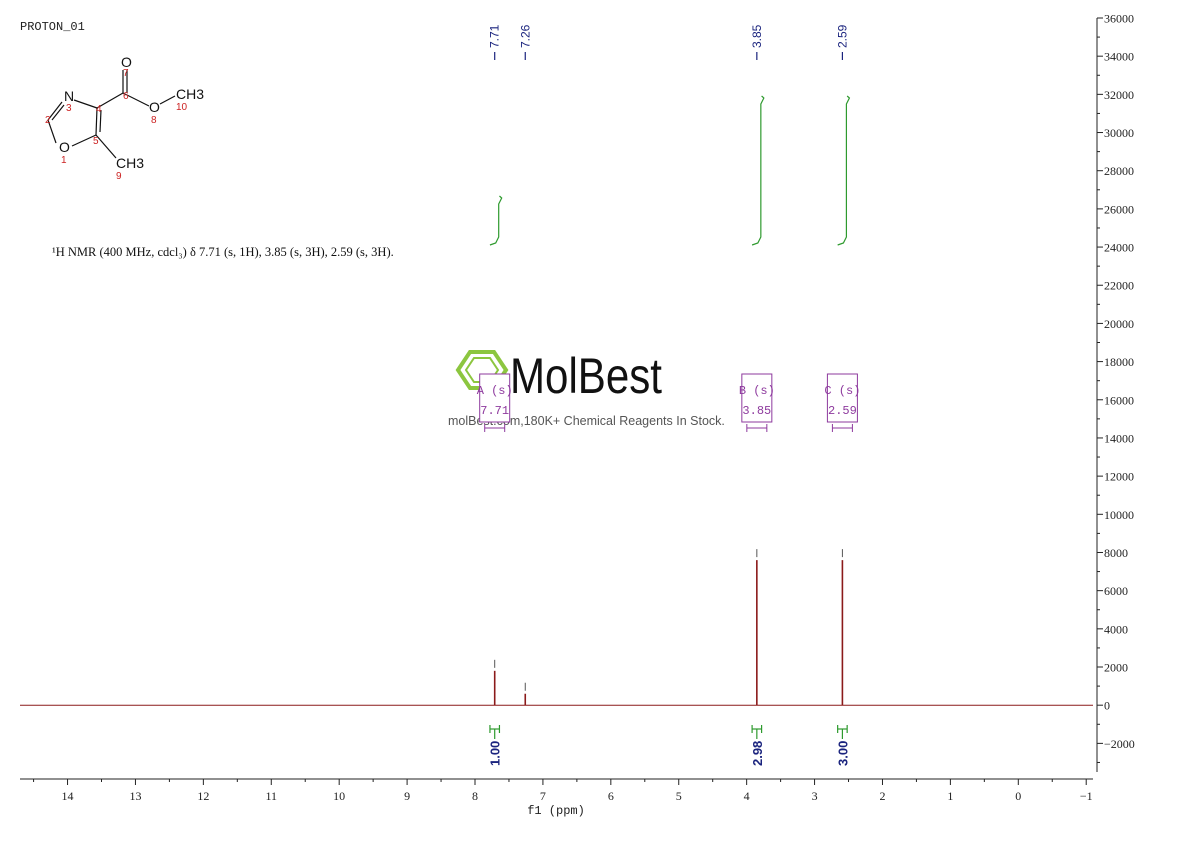 The image size is (1190, 841). Describe the element at coordinates (1119, 438) in the screenshot. I see `y-tick-label: 14000` at that location.